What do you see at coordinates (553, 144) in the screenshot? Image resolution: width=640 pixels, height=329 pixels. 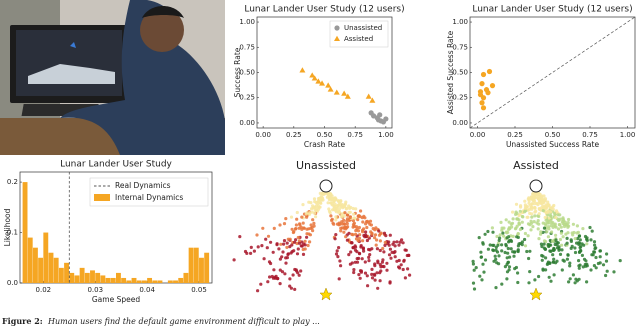 I see `x-axis-label: Unassisted Success Rate` at bounding box center [553, 144].